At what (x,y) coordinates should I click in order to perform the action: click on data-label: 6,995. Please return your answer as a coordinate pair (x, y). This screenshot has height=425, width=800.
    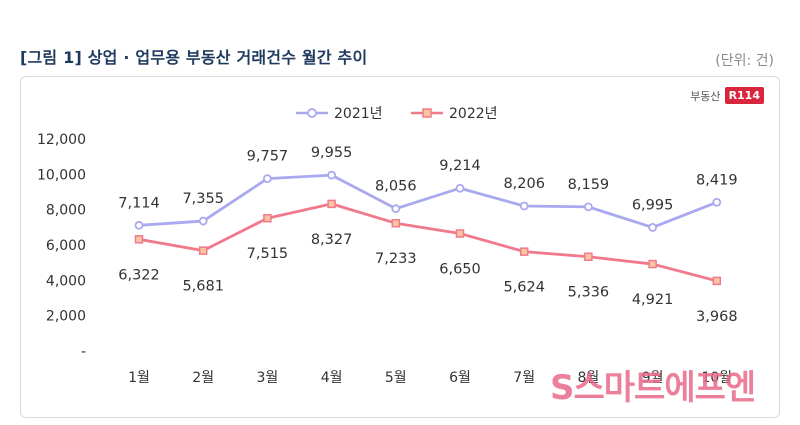
    Looking at the image, I should click on (653, 205).